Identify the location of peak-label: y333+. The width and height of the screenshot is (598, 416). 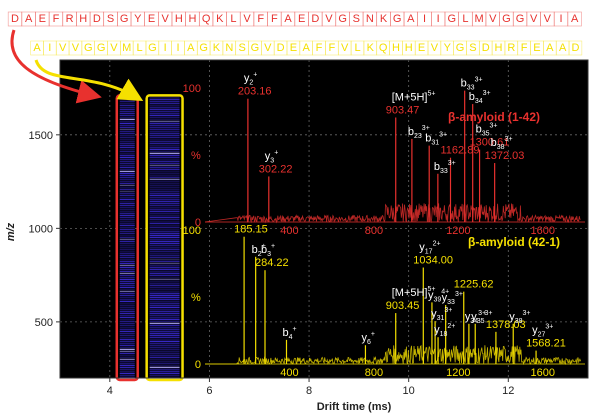
(452, 298).